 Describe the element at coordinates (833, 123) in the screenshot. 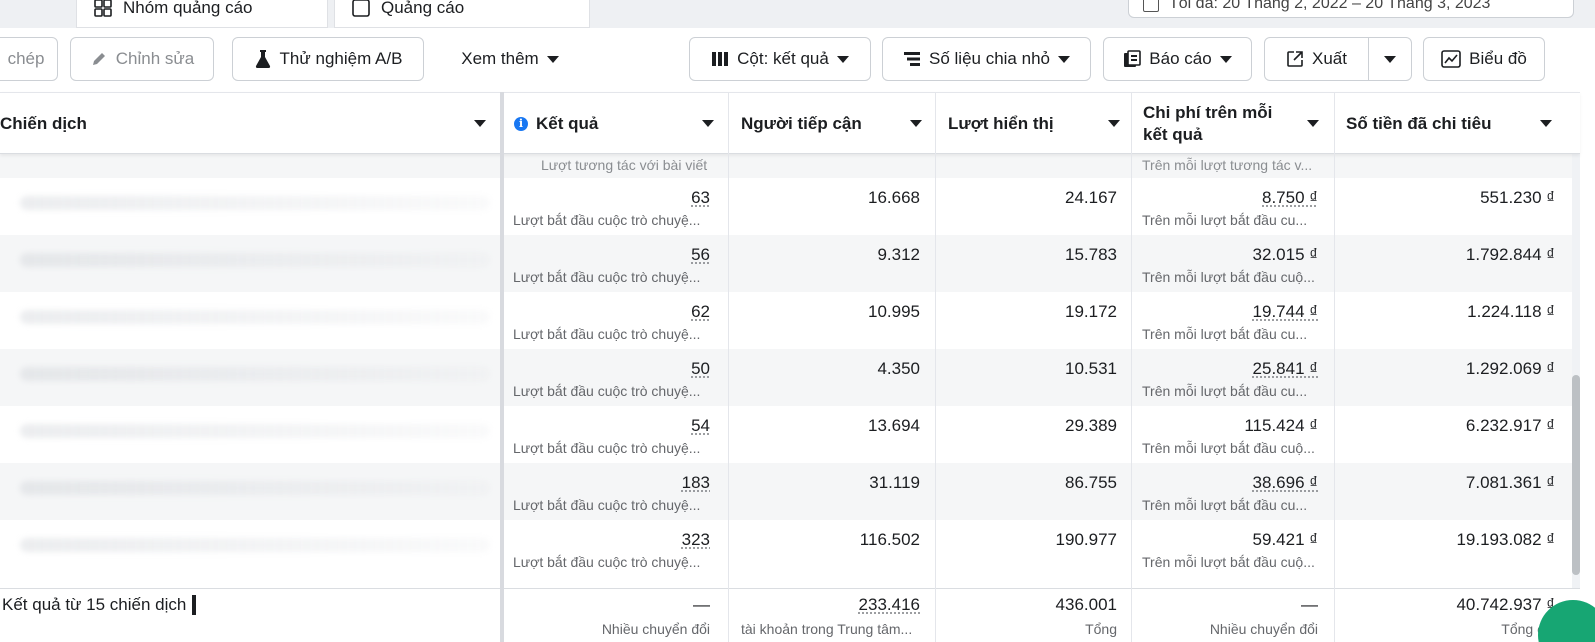

I see `column-header-reach: Người tiếp cận` at that location.